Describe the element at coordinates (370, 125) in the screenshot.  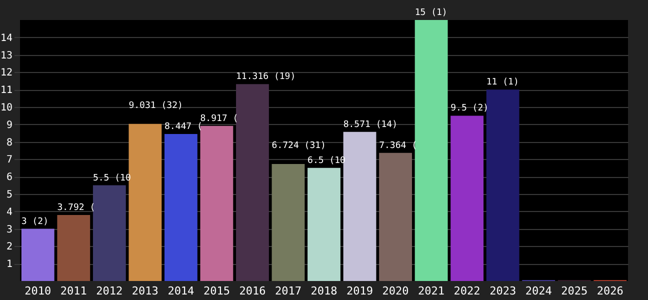
I see `data-label: 8.571 (14)` at that location.